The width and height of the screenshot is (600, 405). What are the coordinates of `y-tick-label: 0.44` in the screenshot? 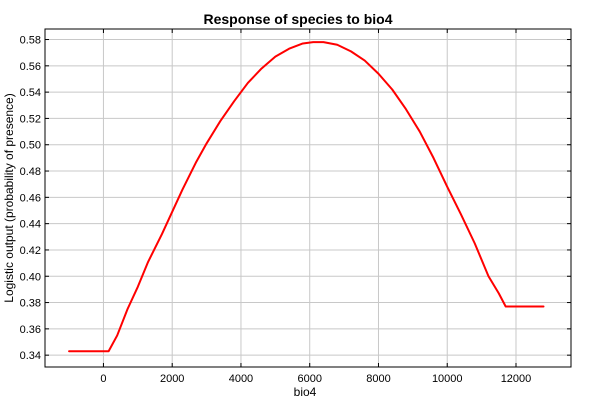 It's located at (30, 225).